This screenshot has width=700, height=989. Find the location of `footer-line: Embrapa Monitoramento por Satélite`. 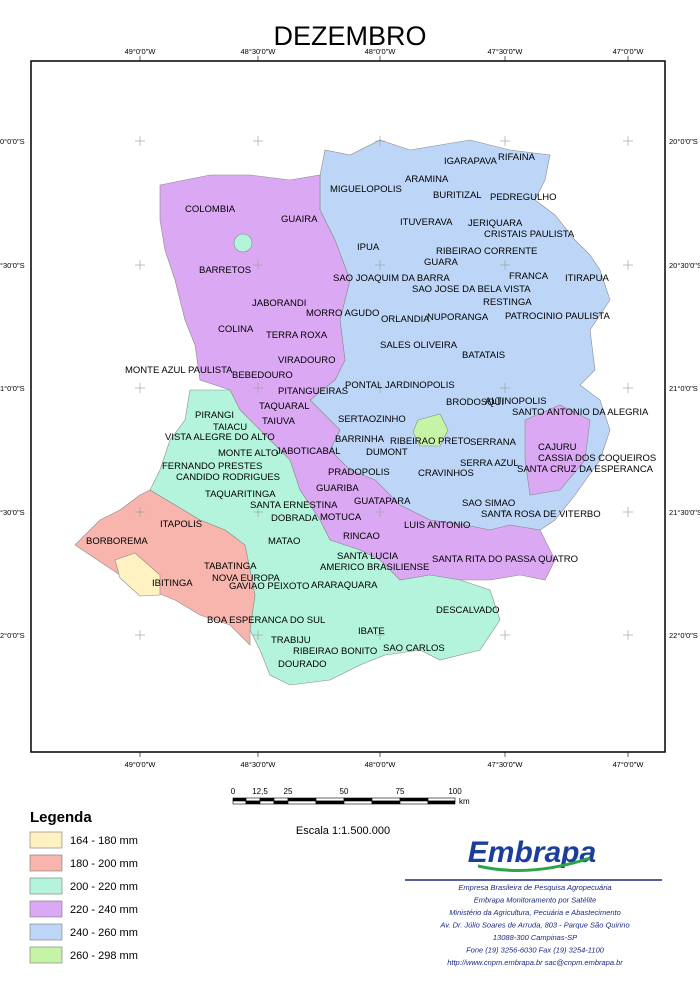

footer-line: Embrapa Monitoramento por Satélite is located at coordinates (535, 900).